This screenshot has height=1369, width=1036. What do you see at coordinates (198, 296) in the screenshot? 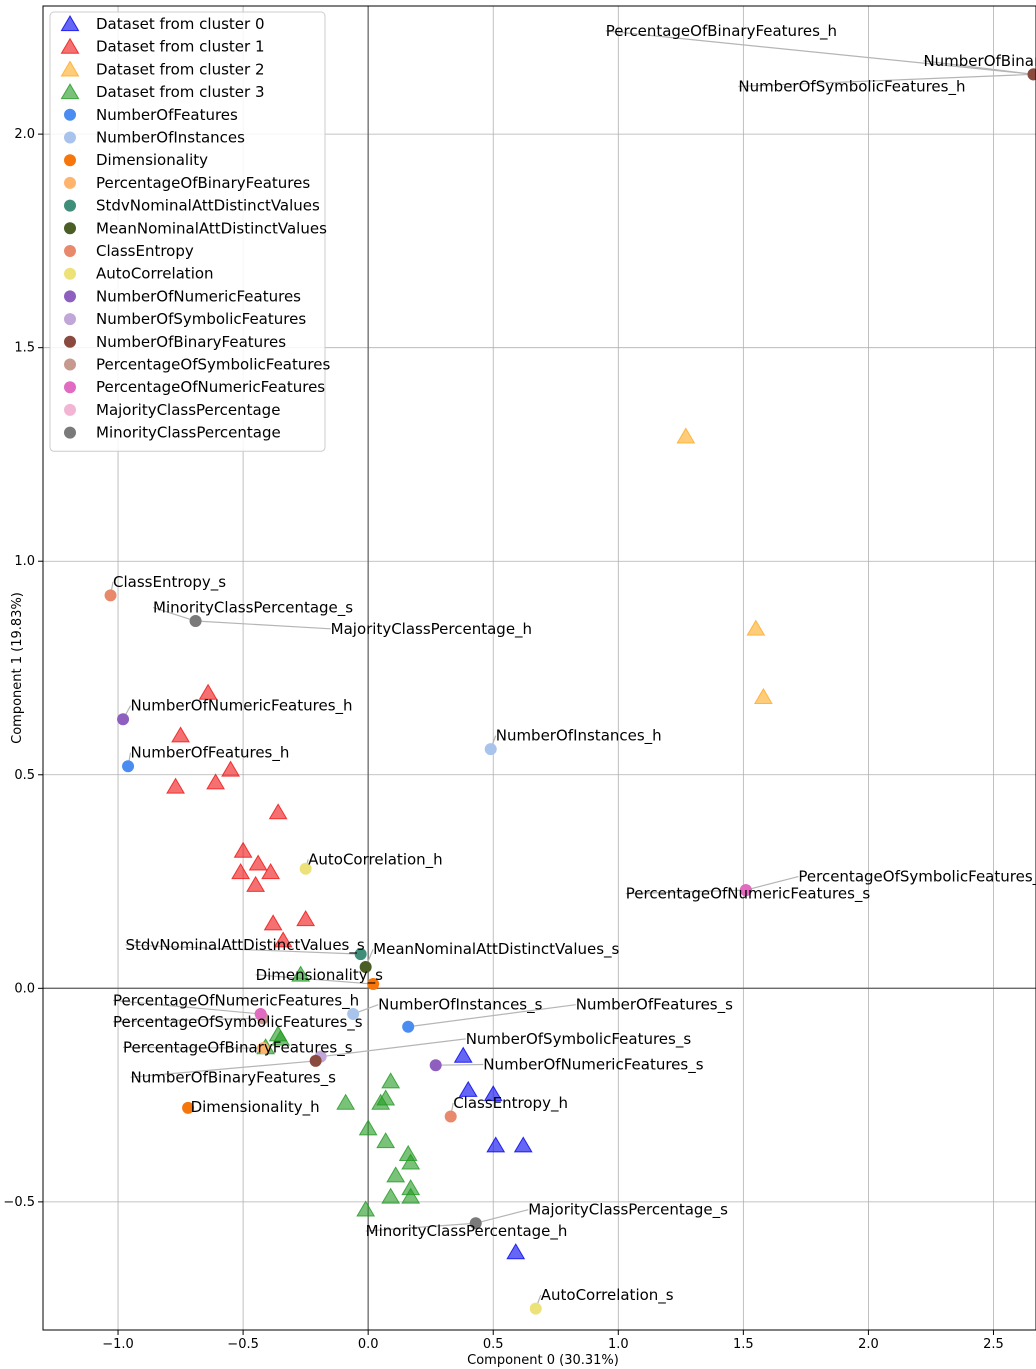
I see `legend-label: NumberOfNumericFeatures` at bounding box center [198, 296].